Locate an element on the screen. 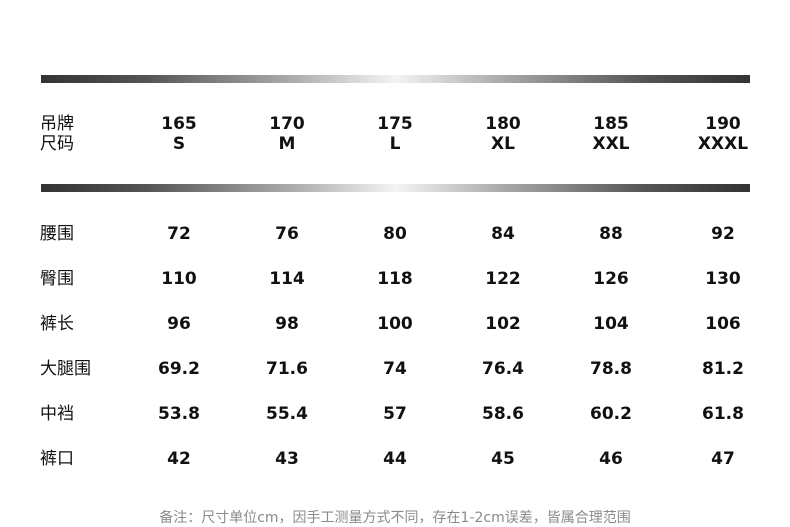 This screenshot has height=527, width=790. table-cell: 102 is located at coordinates (503, 324).